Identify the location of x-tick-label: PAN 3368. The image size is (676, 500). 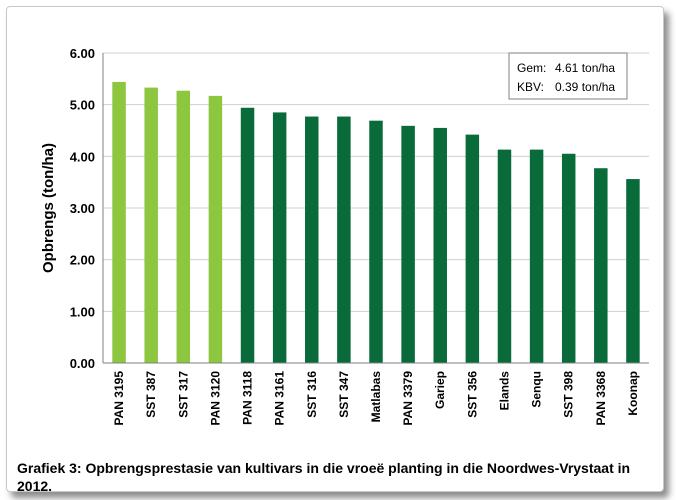
(601, 398).